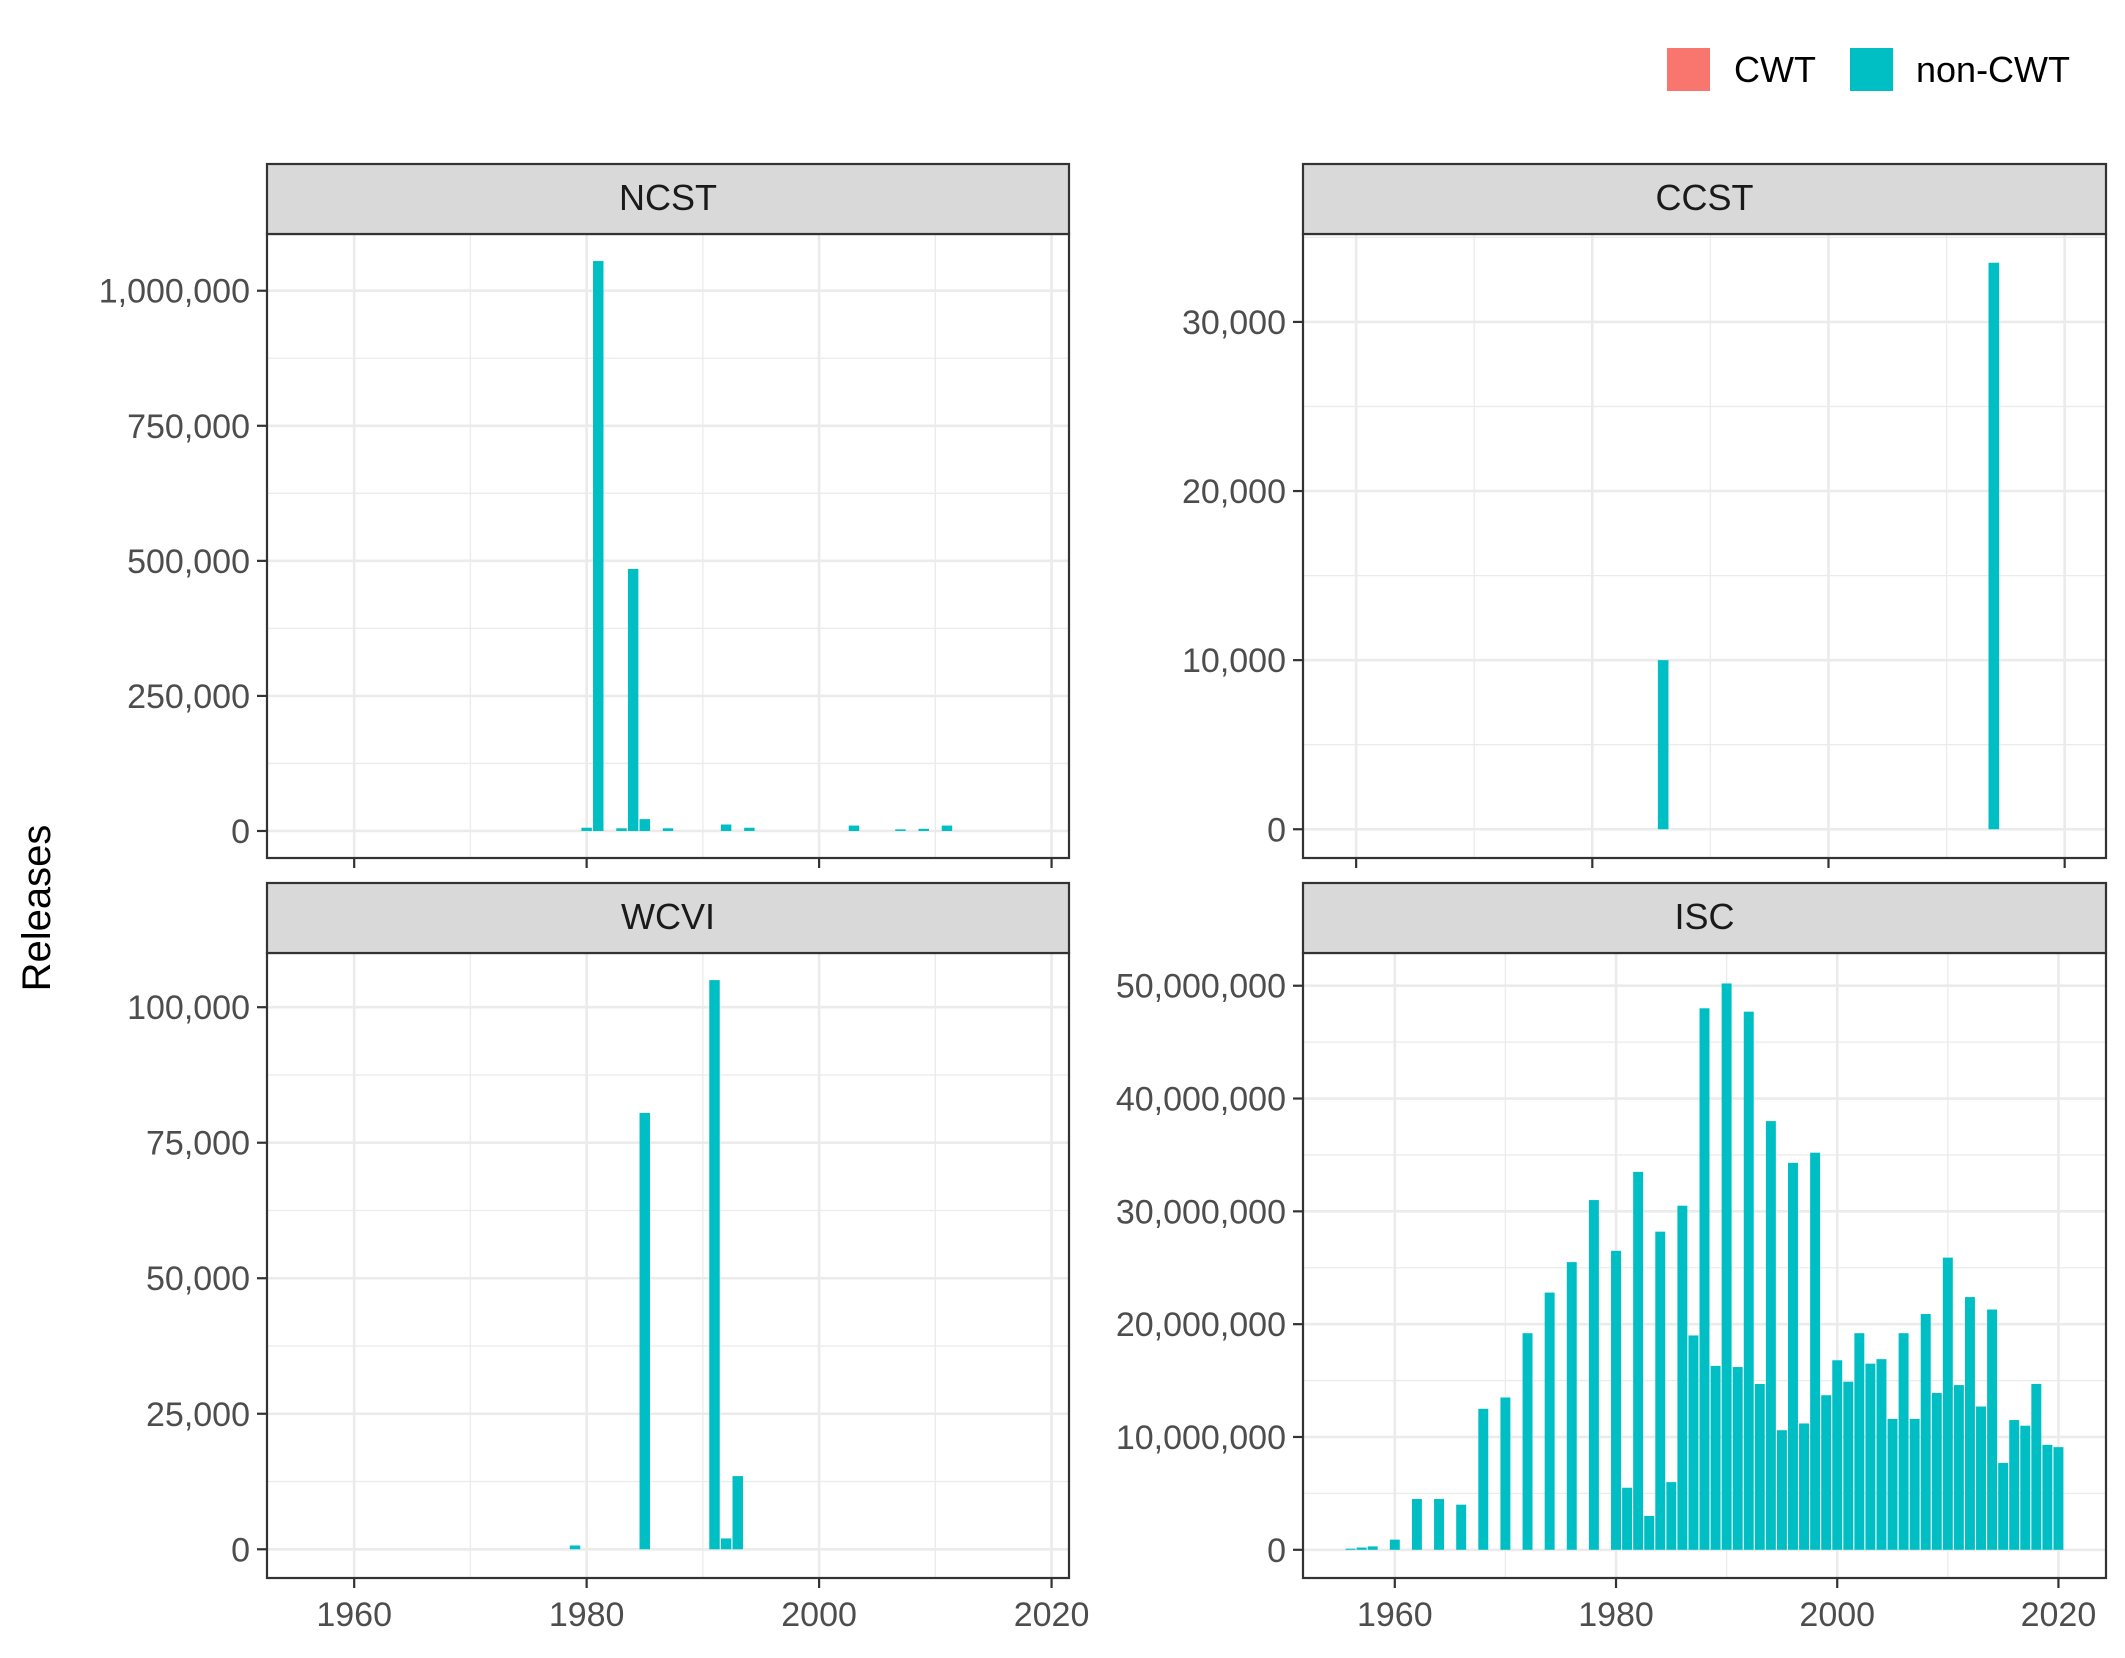 Image resolution: width=2125 pixels, height=1658 pixels. Describe the element at coordinates (587, 1615) in the screenshot. I see `x-tick-label: 1980` at that location.